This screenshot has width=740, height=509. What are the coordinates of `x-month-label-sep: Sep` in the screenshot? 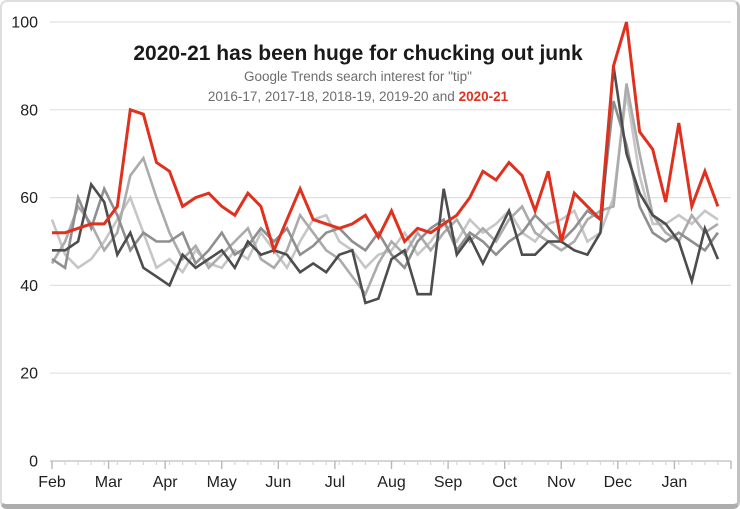 It's located at (448, 482).